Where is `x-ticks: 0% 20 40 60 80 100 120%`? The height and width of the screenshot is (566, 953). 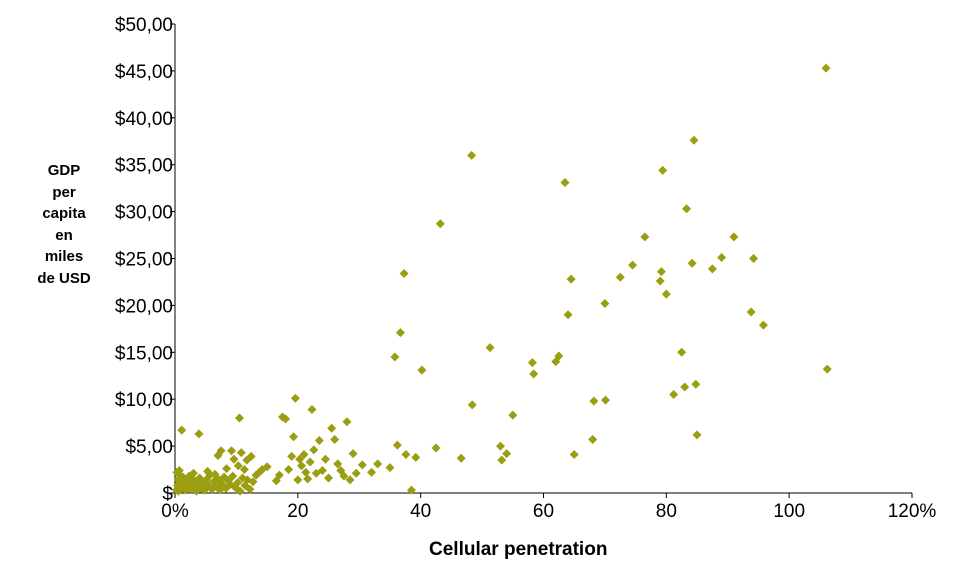
x-ticks: 0% 20 40 60 80 100 120% is located at coordinates (548, 507).